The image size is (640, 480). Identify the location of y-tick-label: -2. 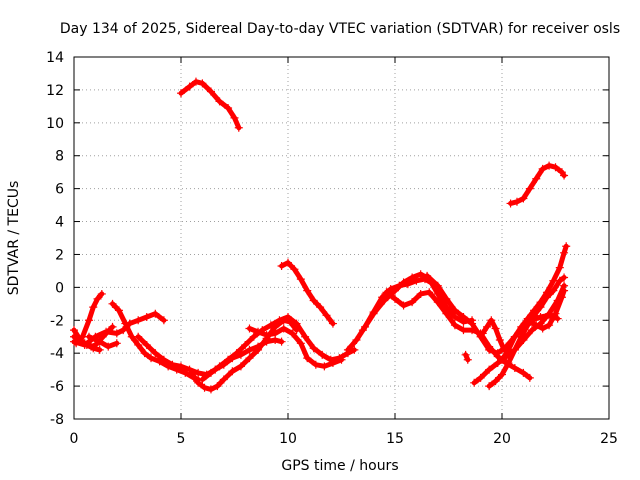
(57, 321).